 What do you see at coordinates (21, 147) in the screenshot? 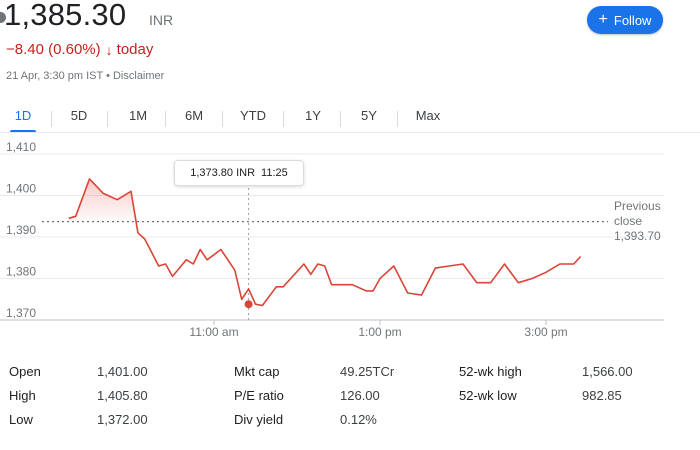
I see `y-tick-label: 1,410` at bounding box center [21, 147].